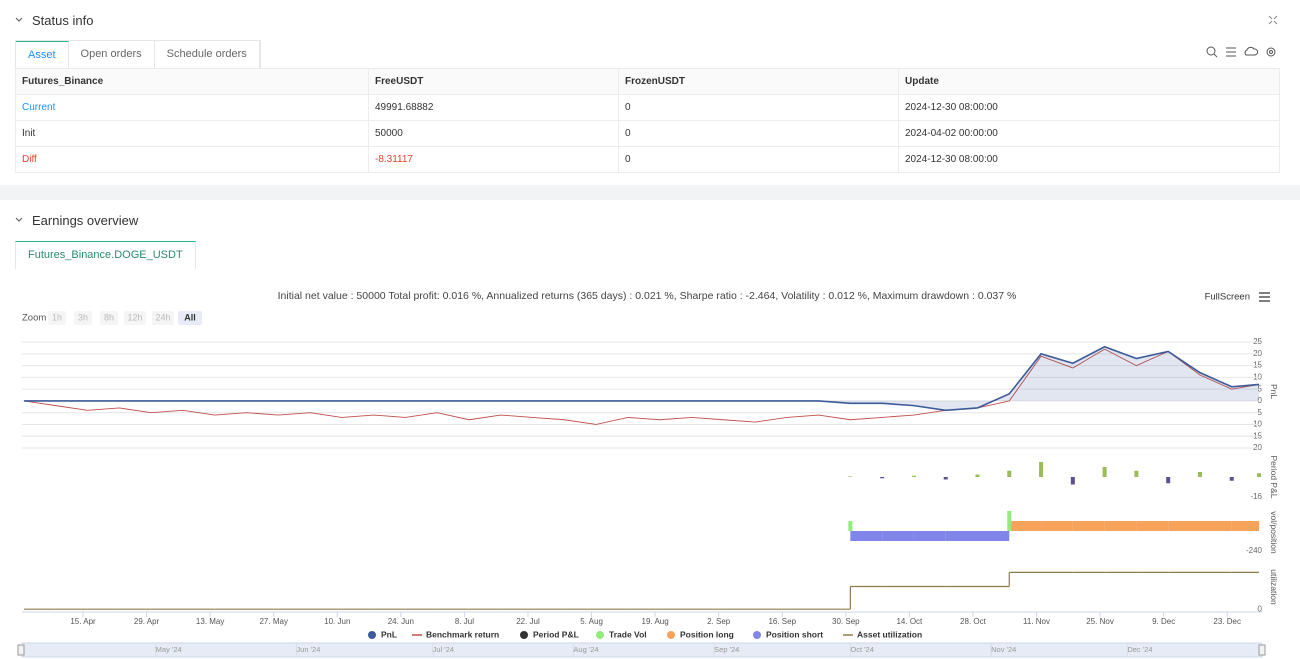 This screenshot has width=1300, height=659. I want to click on y-tick-label: -16, so click(1256, 496).